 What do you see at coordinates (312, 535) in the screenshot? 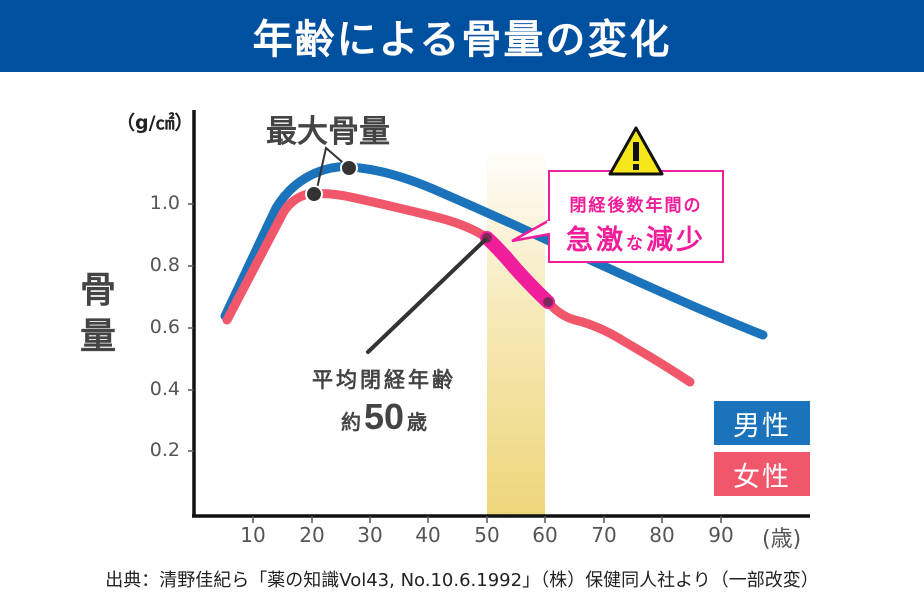
I see `x-tick-label: 20` at bounding box center [312, 535].